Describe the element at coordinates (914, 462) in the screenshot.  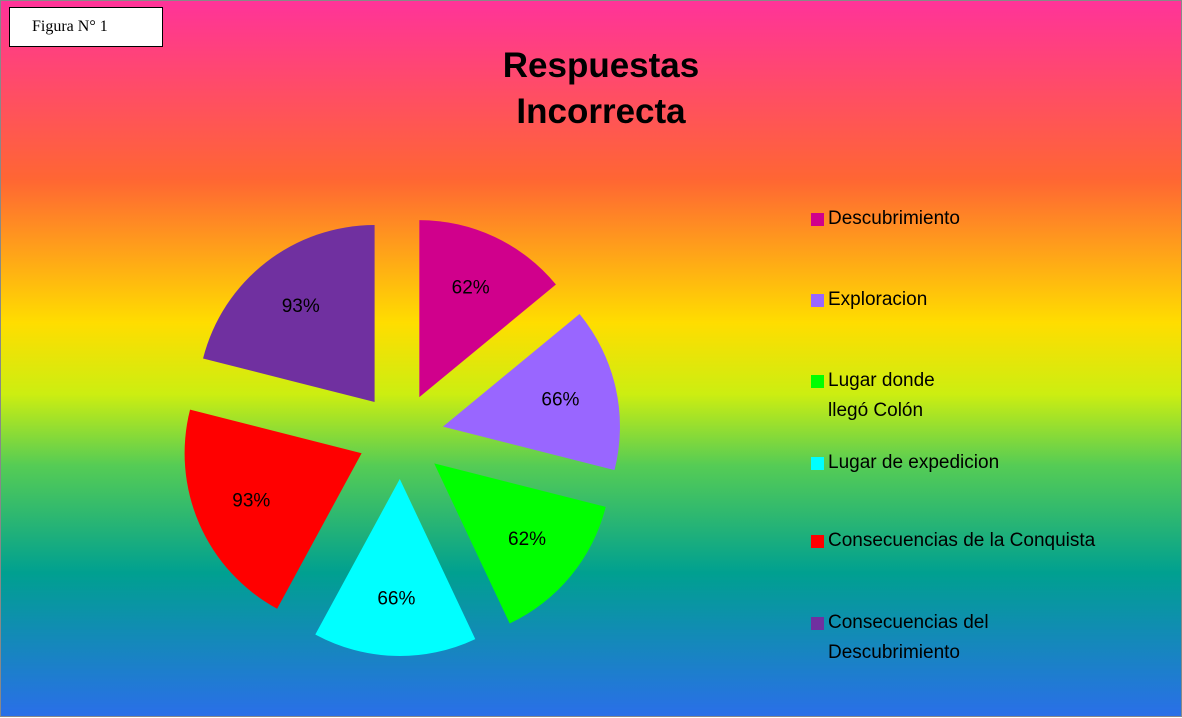
I see `legend-label: Lugar de expedicion` at that location.